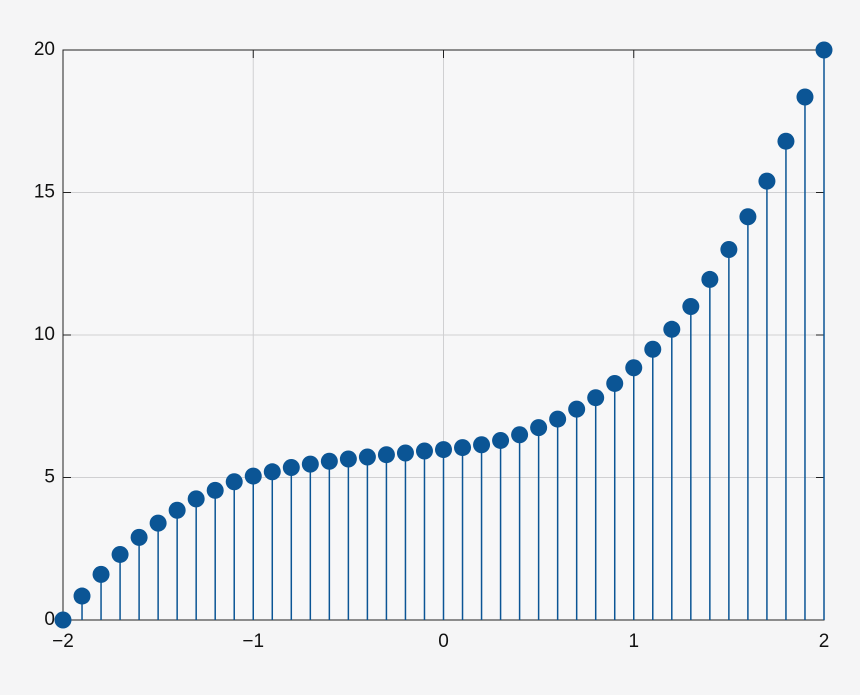 The image size is (860, 695). What do you see at coordinates (633, 641) in the screenshot?
I see `x-tick-label: 1` at bounding box center [633, 641].